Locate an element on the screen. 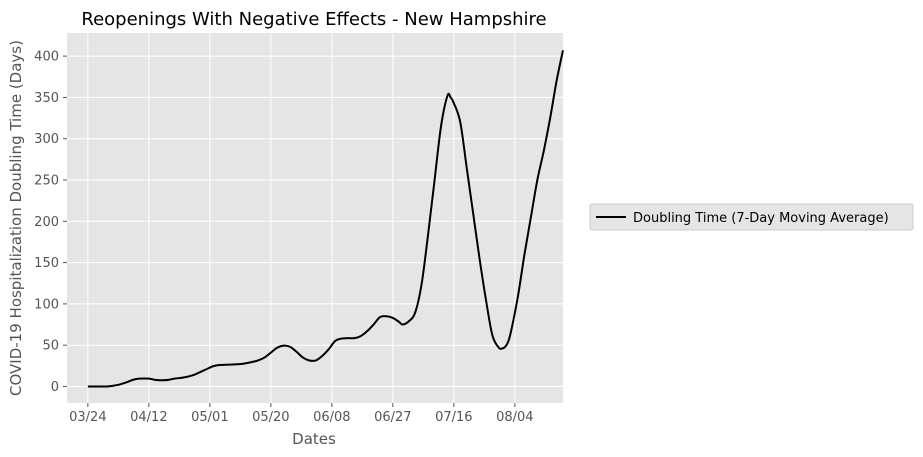 The height and width of the screenshot is (457, 923). legend-box is located at coordinates (751, 217).